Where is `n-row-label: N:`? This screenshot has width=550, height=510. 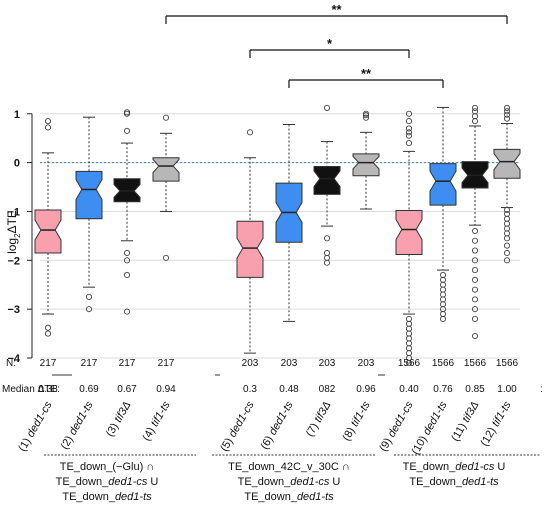 n-row-label: N: is located at coordinates (11, 363).